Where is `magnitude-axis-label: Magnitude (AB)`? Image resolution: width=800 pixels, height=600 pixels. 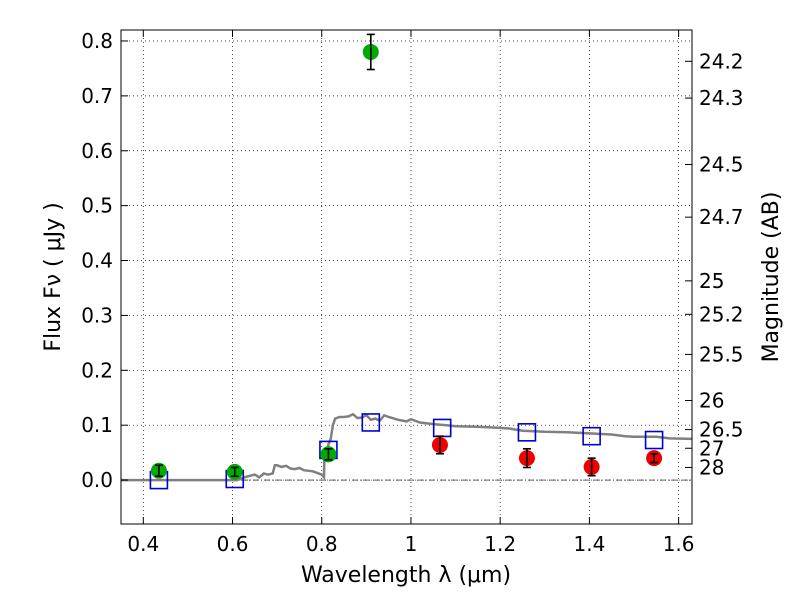
magnitude-axis-label: Magnitude (AB) is located at coordinates (771, 277).